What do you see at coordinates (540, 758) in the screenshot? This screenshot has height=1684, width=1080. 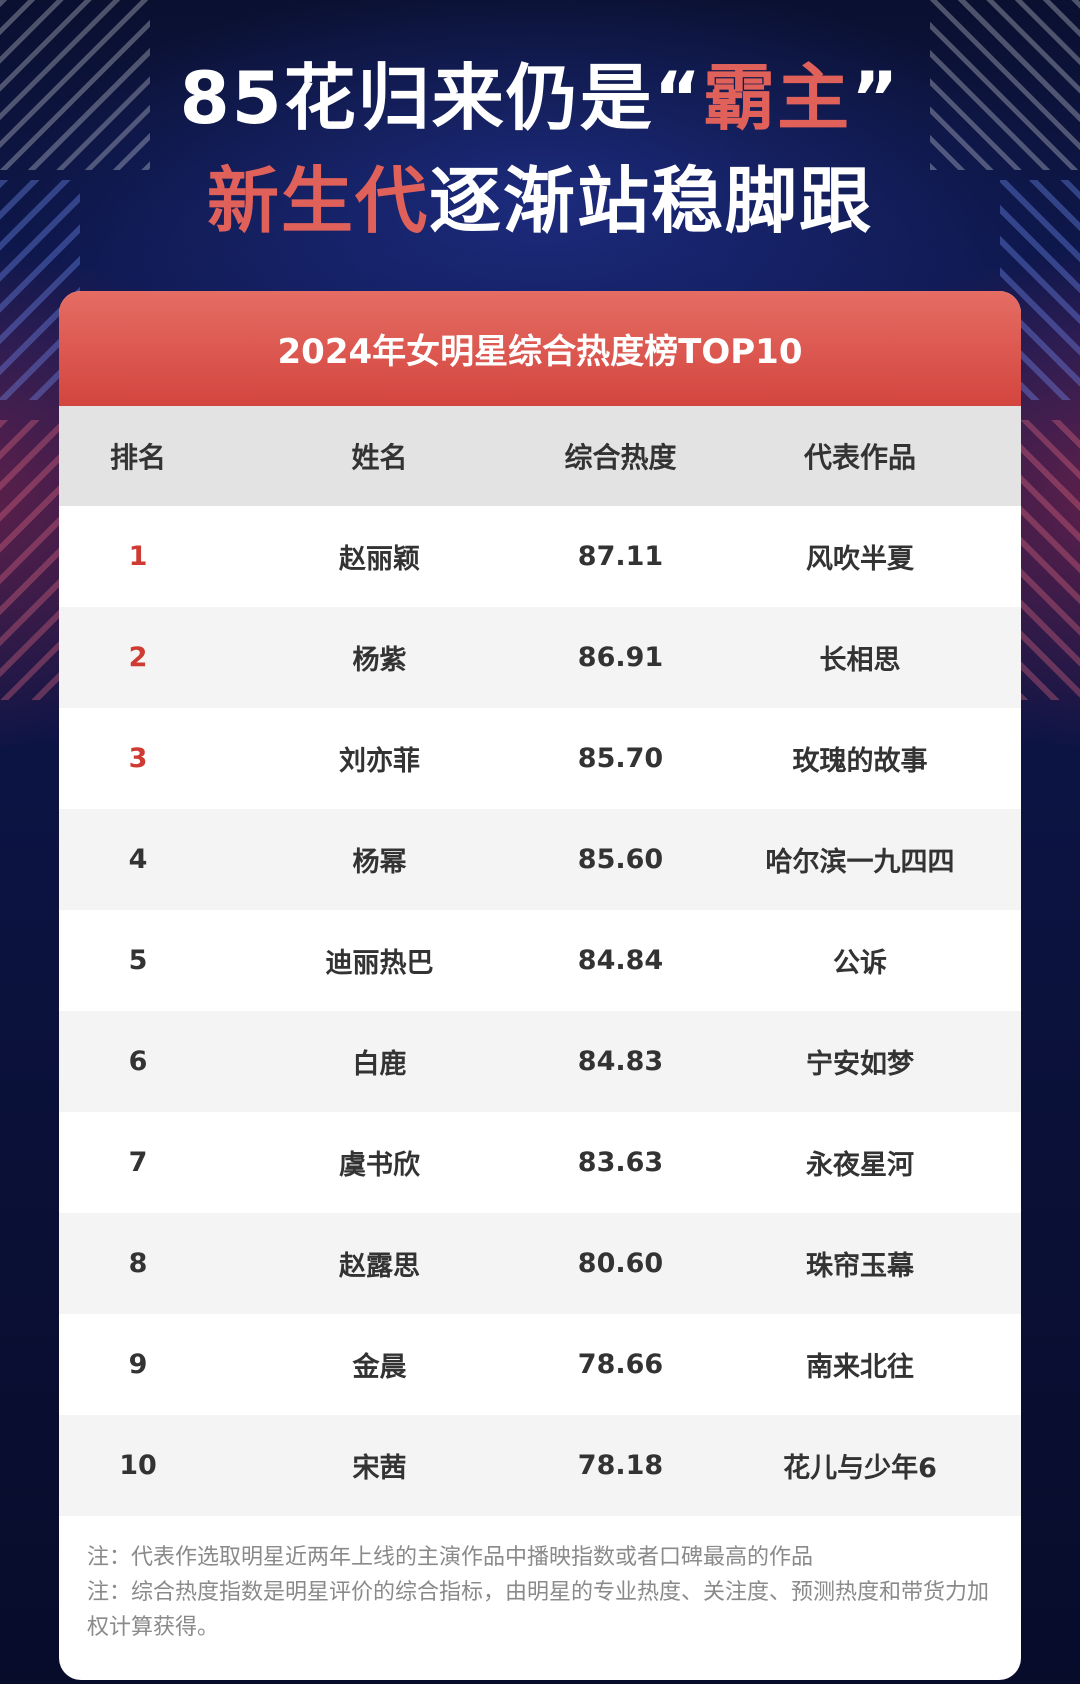 I see `table-row: 3 刘亦菲 85.70 玫瑰的故事` at bounding box center [540, 758].